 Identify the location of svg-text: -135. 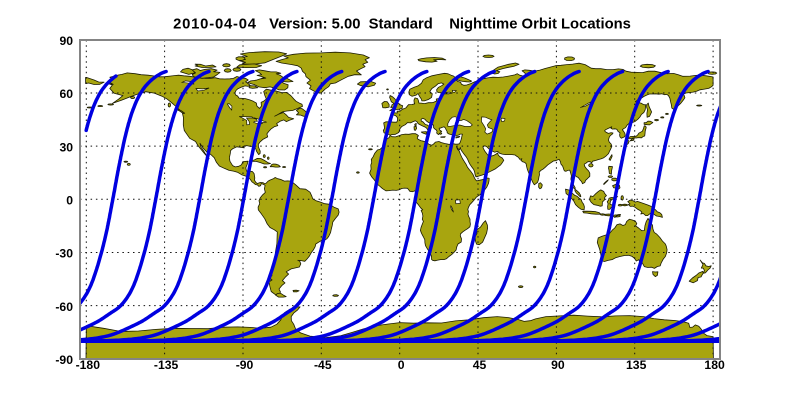
(166, 365).